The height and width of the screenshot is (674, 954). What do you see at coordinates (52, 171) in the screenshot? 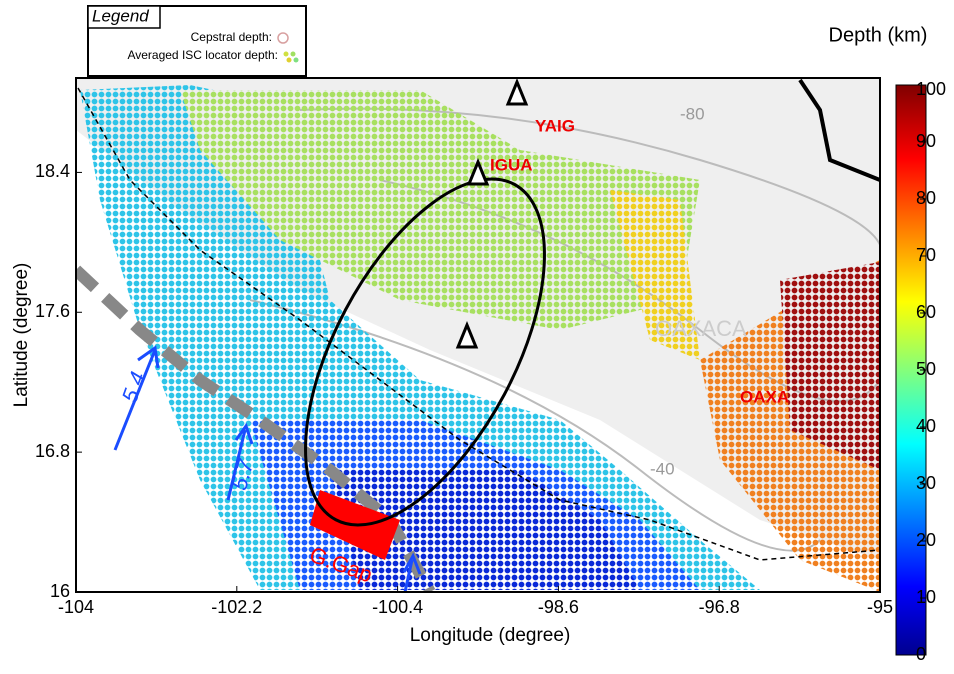
I see `y-tick-label: 18.4` at bounding box center [52, 171].